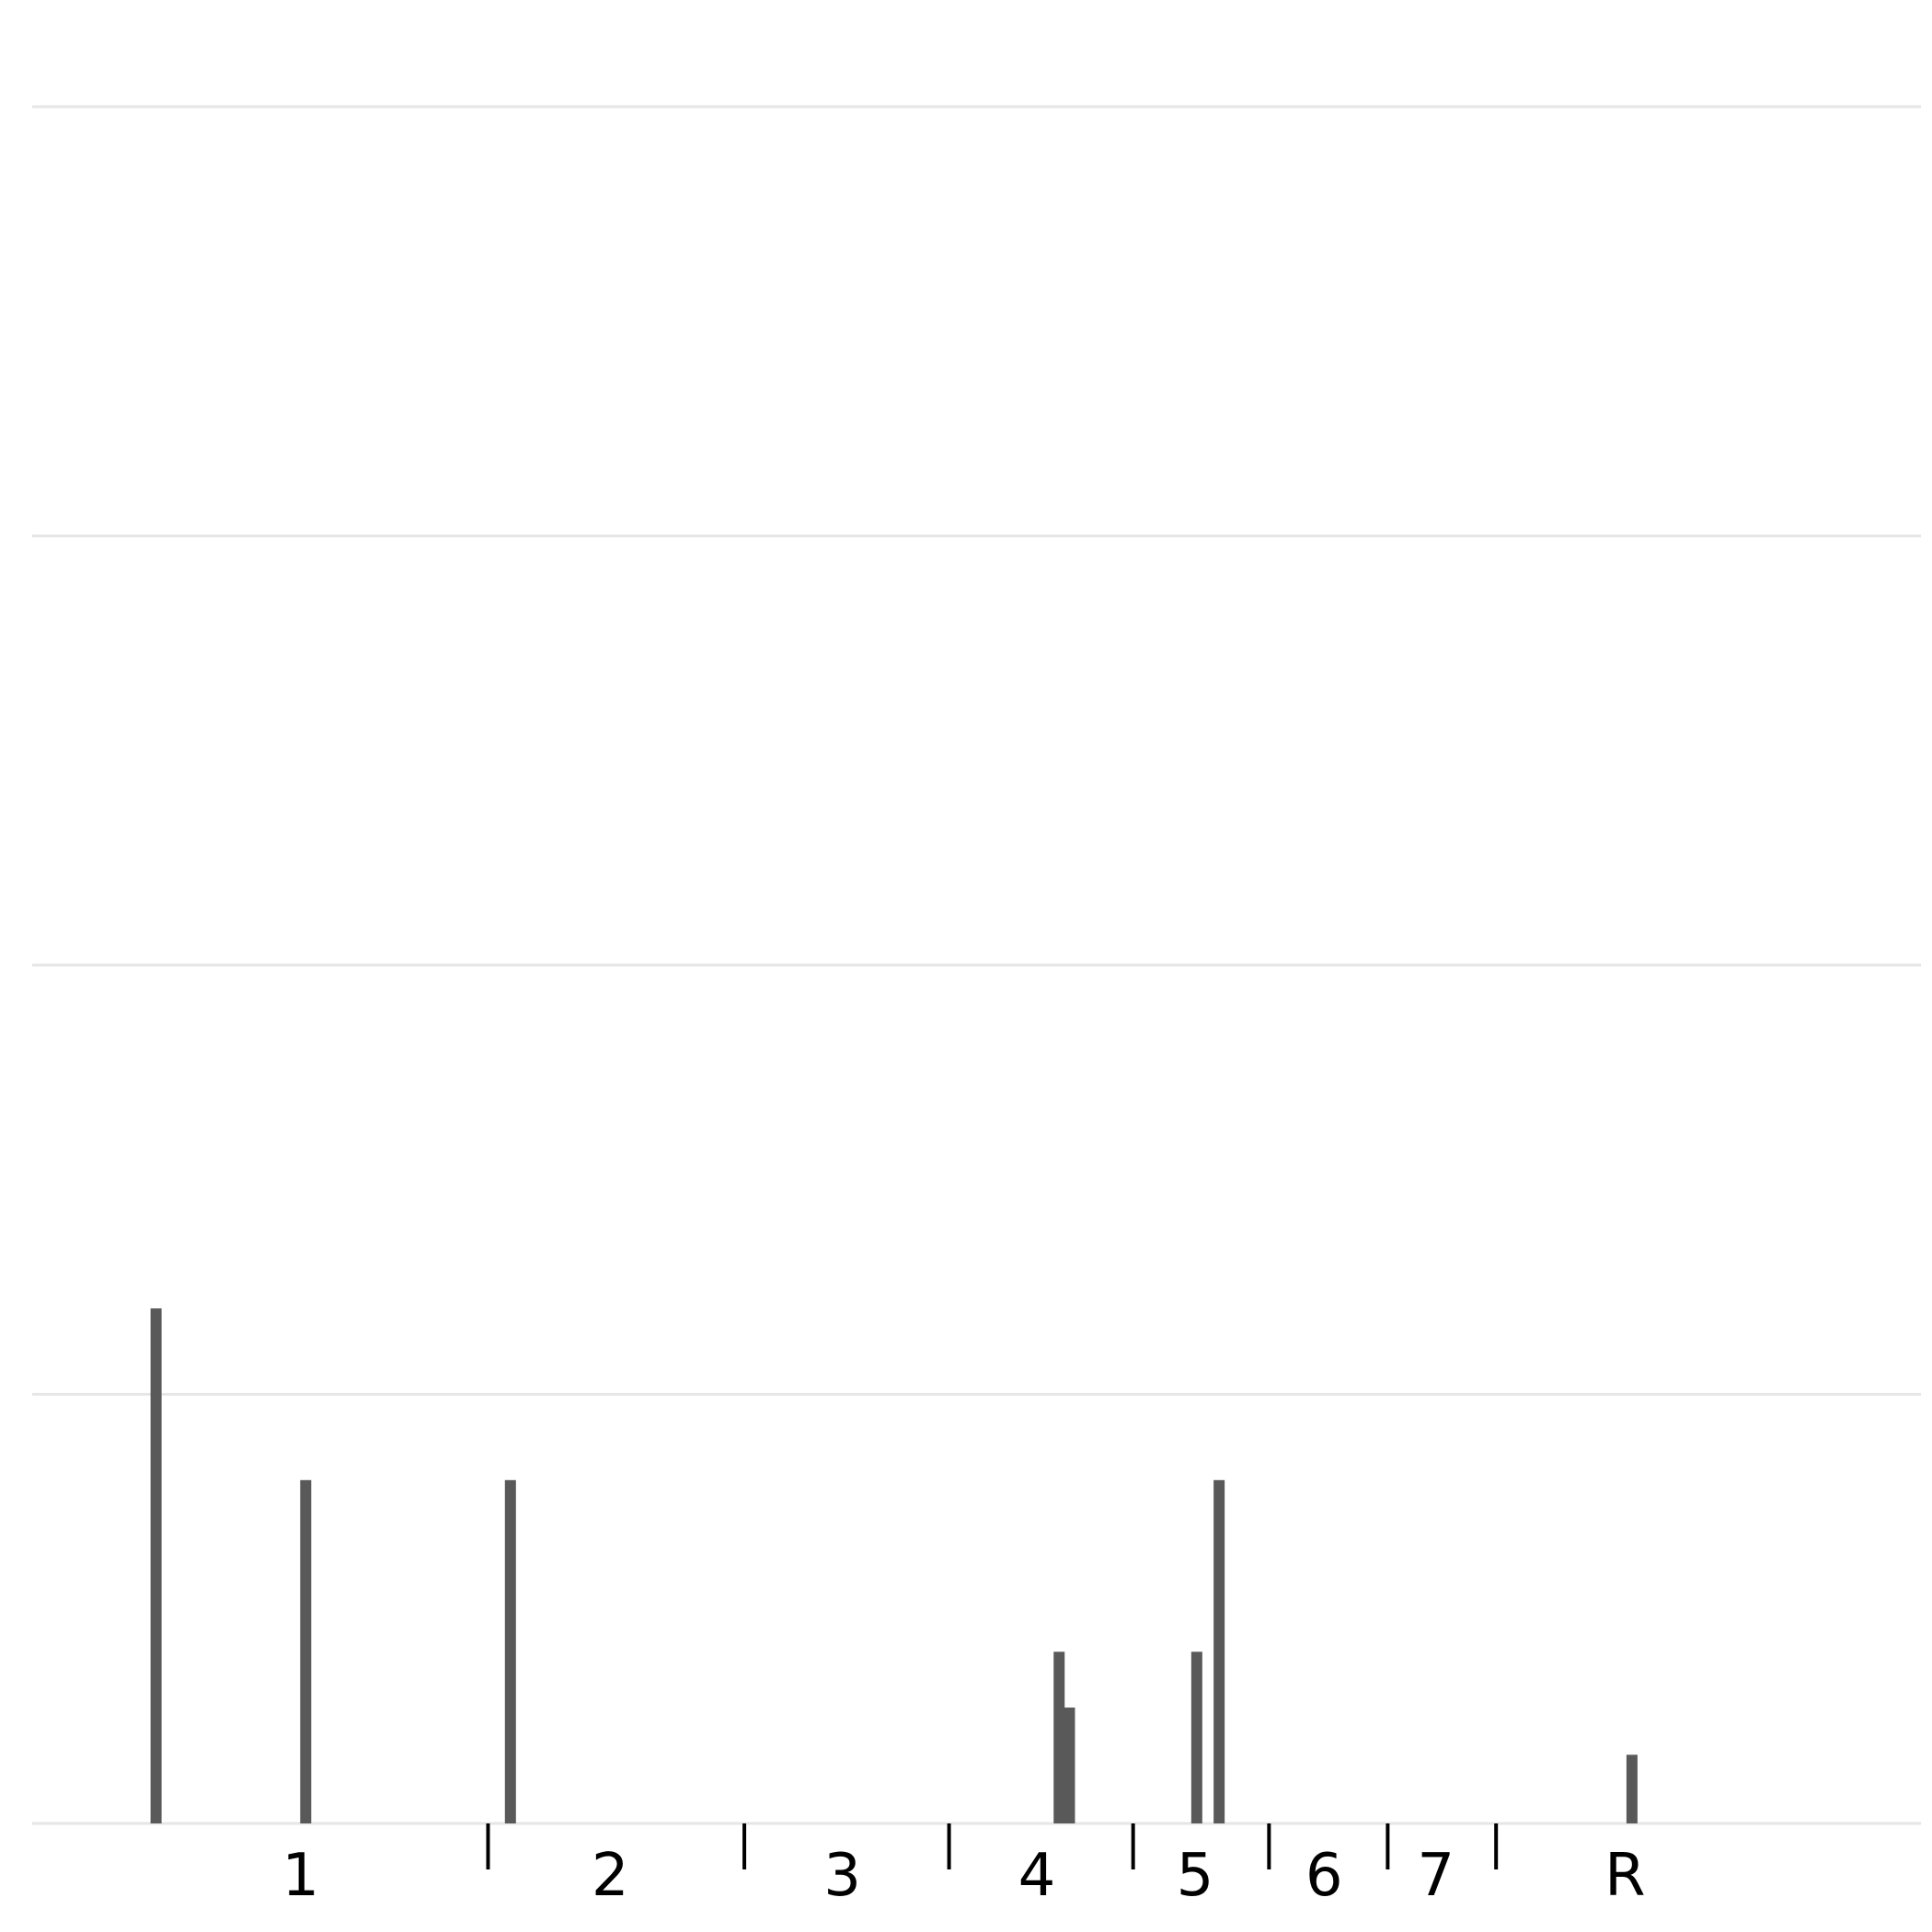 This screenshot has width=1932, height=1932. I want to click on x-tick-label-2: 2, so click(610, 1876).